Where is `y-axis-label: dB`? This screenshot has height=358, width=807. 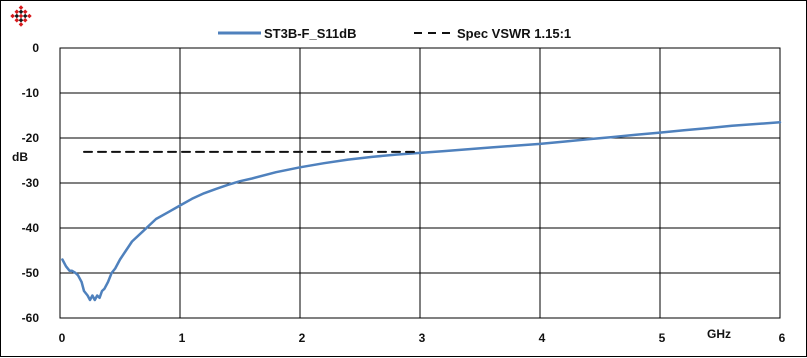 y-axis-label: dB is located at coordinates (20, 157).